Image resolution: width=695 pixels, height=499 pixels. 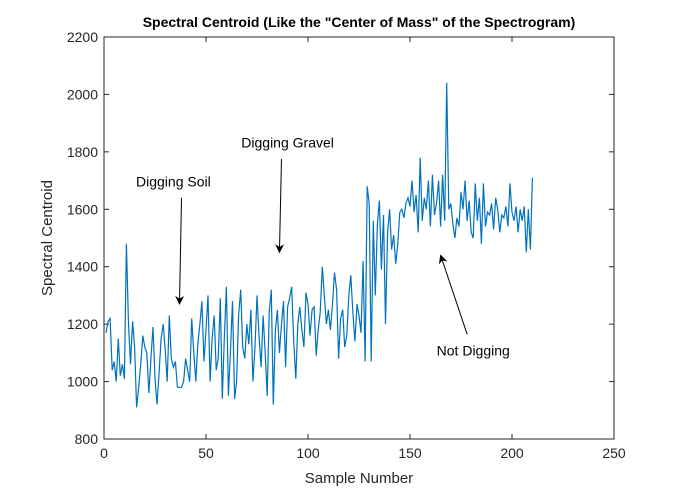 I want to click on y-tick-label: 1800, so click(x=82, y=152).